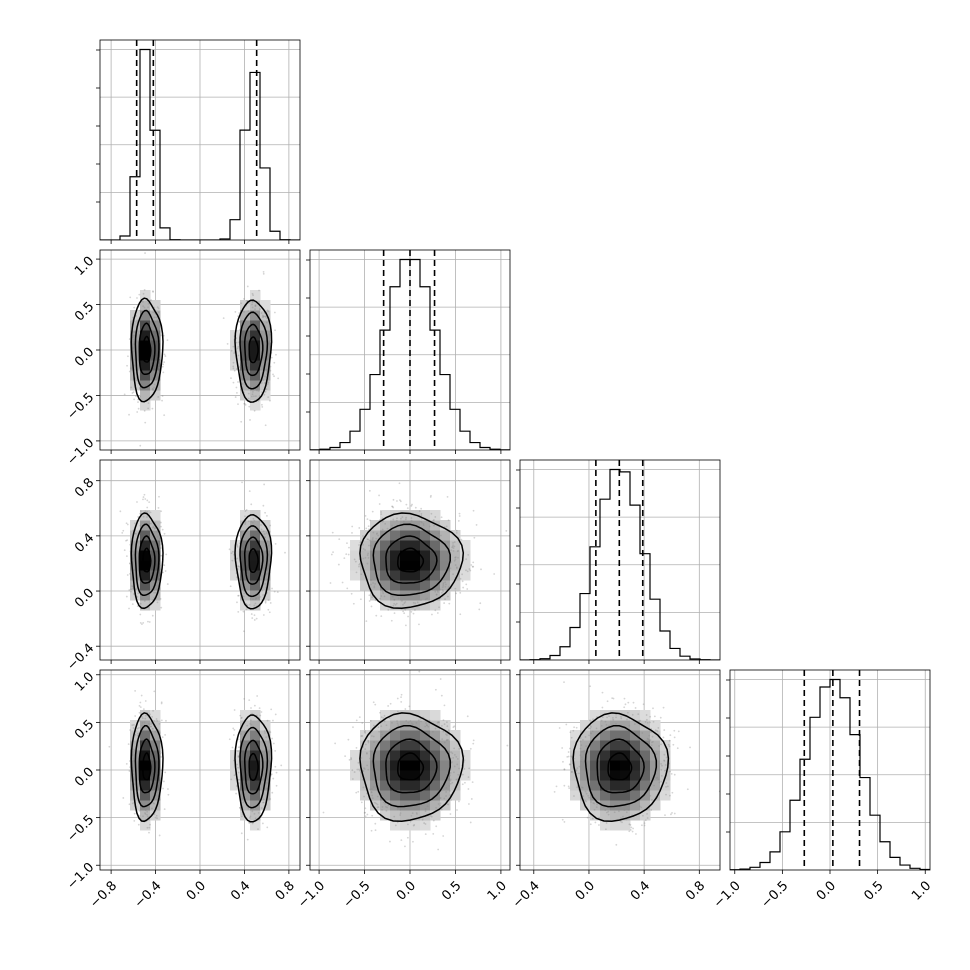 The width and height of the screenshot is (970, 970). What do you see at coordinates (182, 790) in the screenshot?
I see `panel-3-0: −1.0−0.50.00.51.0−0.8 −0.4 0.0 0.4 0.8` at bounding box center [182, 790].